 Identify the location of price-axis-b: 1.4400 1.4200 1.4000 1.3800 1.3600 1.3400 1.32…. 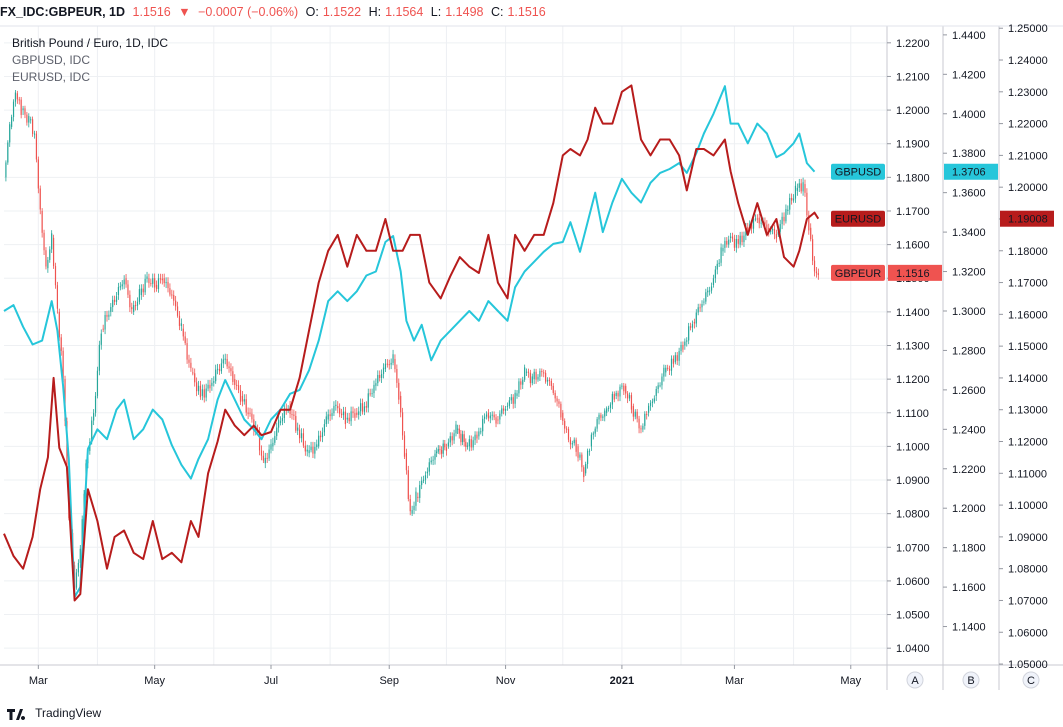
(964, 359).